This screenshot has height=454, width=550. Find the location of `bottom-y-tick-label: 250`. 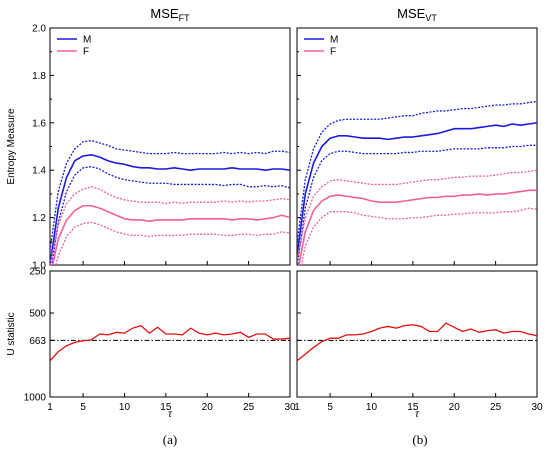

bottom-y-tick-label: 250 is located at coordinates (37, 272).